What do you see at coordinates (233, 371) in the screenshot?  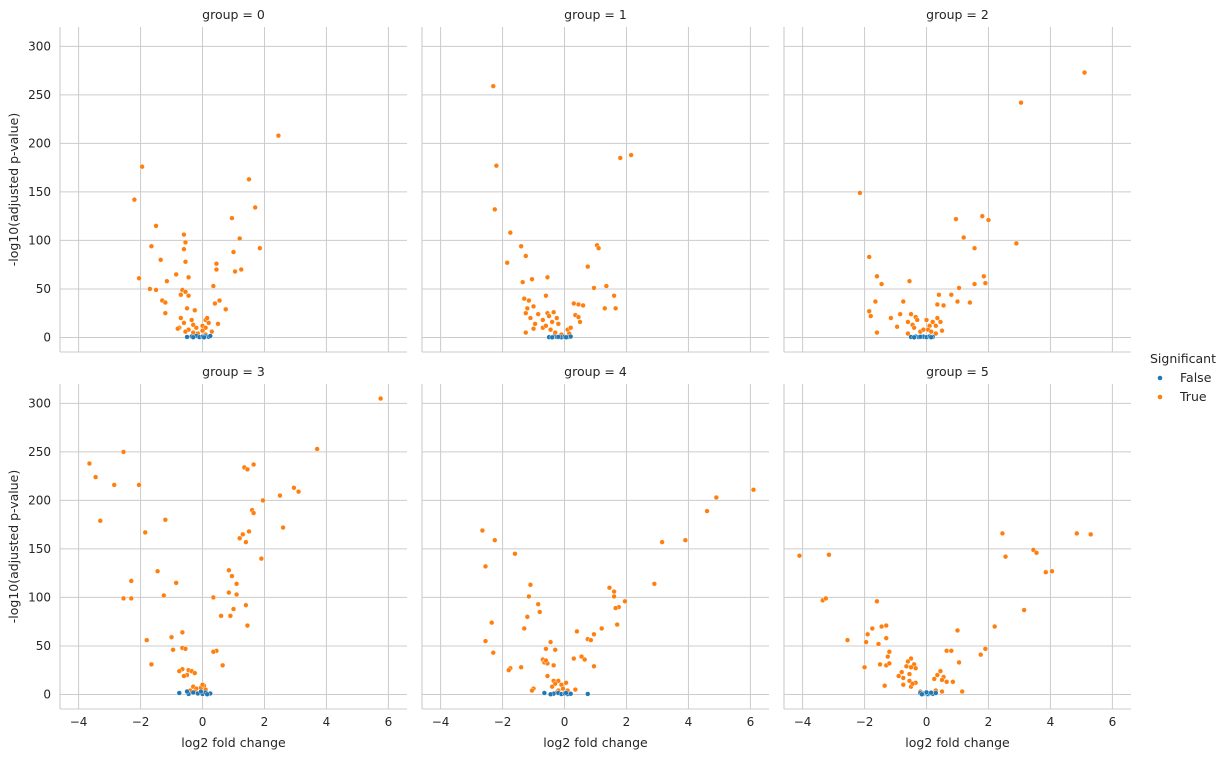 I see `panel-title: group = 3` at bounding box center [233, 371].